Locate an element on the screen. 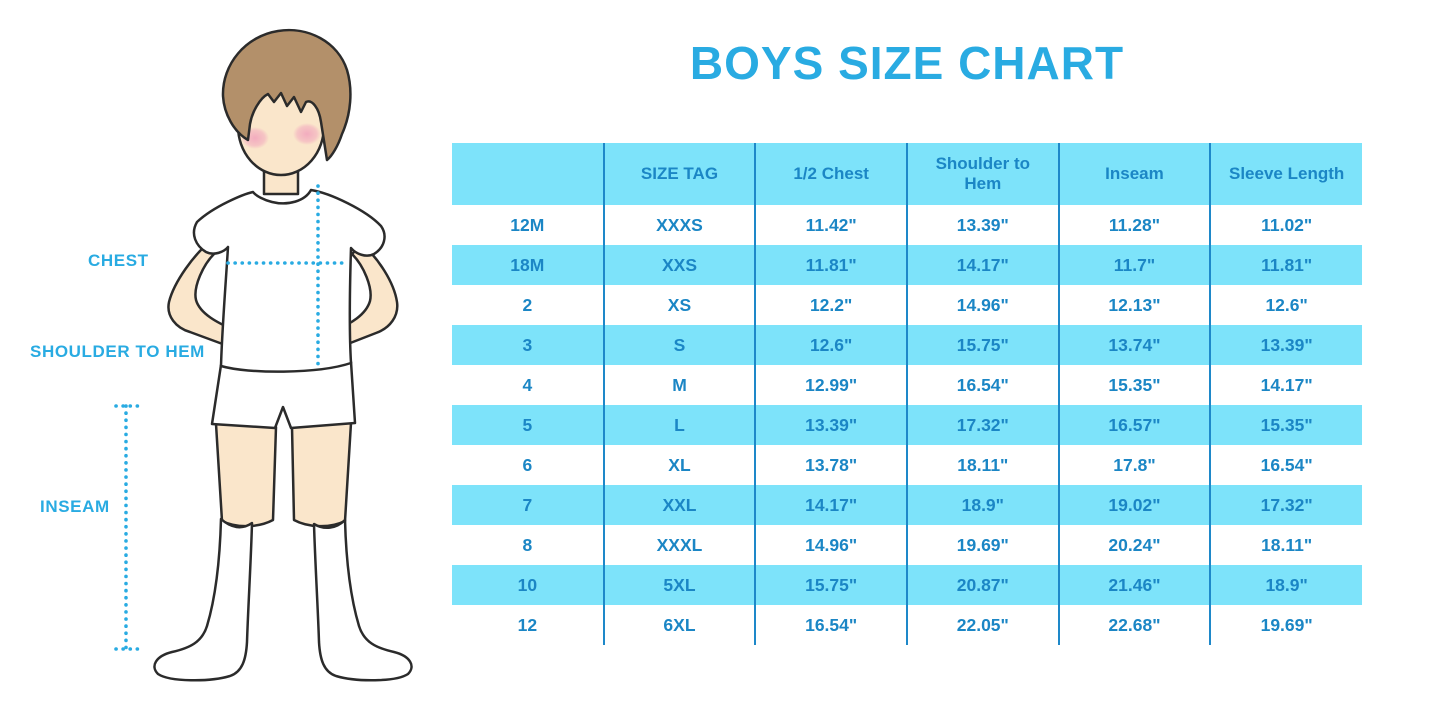  measurement-cell: L is located at coordinates (679, 425).